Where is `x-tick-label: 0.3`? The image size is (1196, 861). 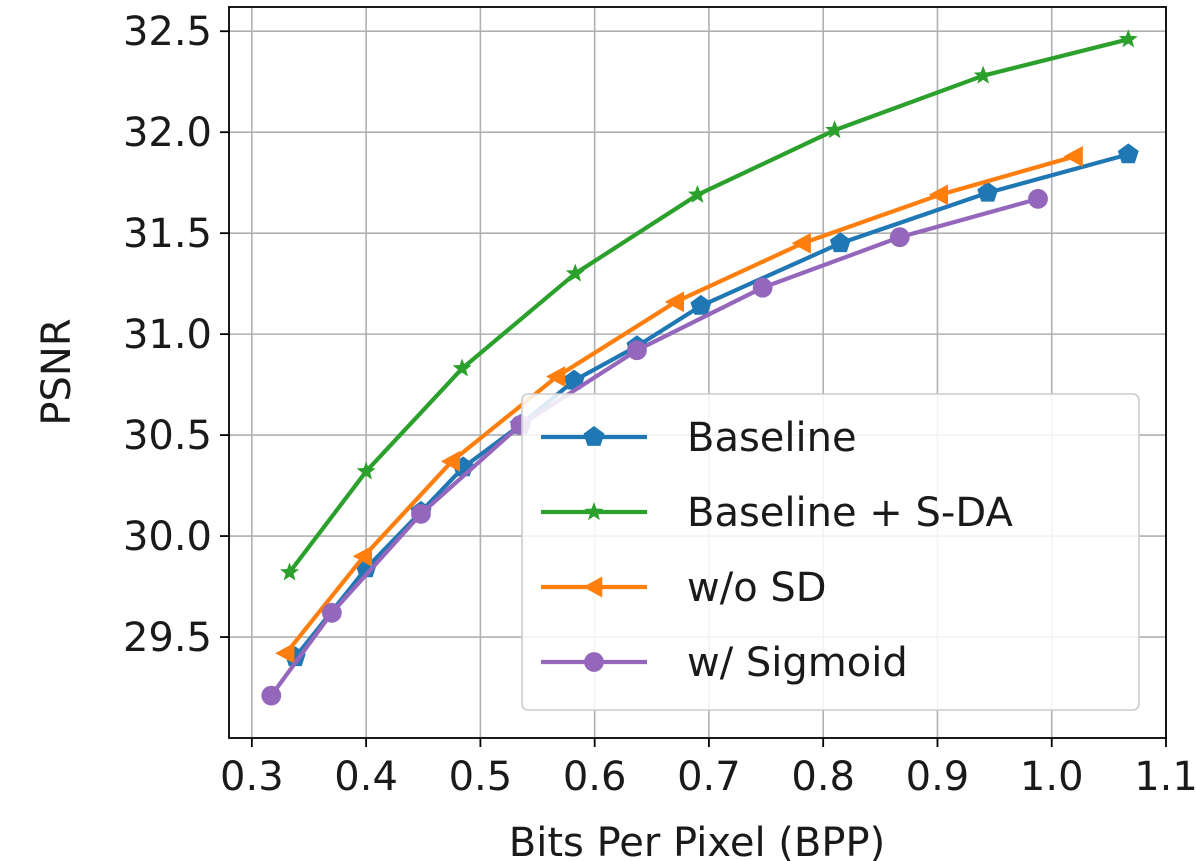
x-tick-label: 0.3 is located at coordinates (252, 777).